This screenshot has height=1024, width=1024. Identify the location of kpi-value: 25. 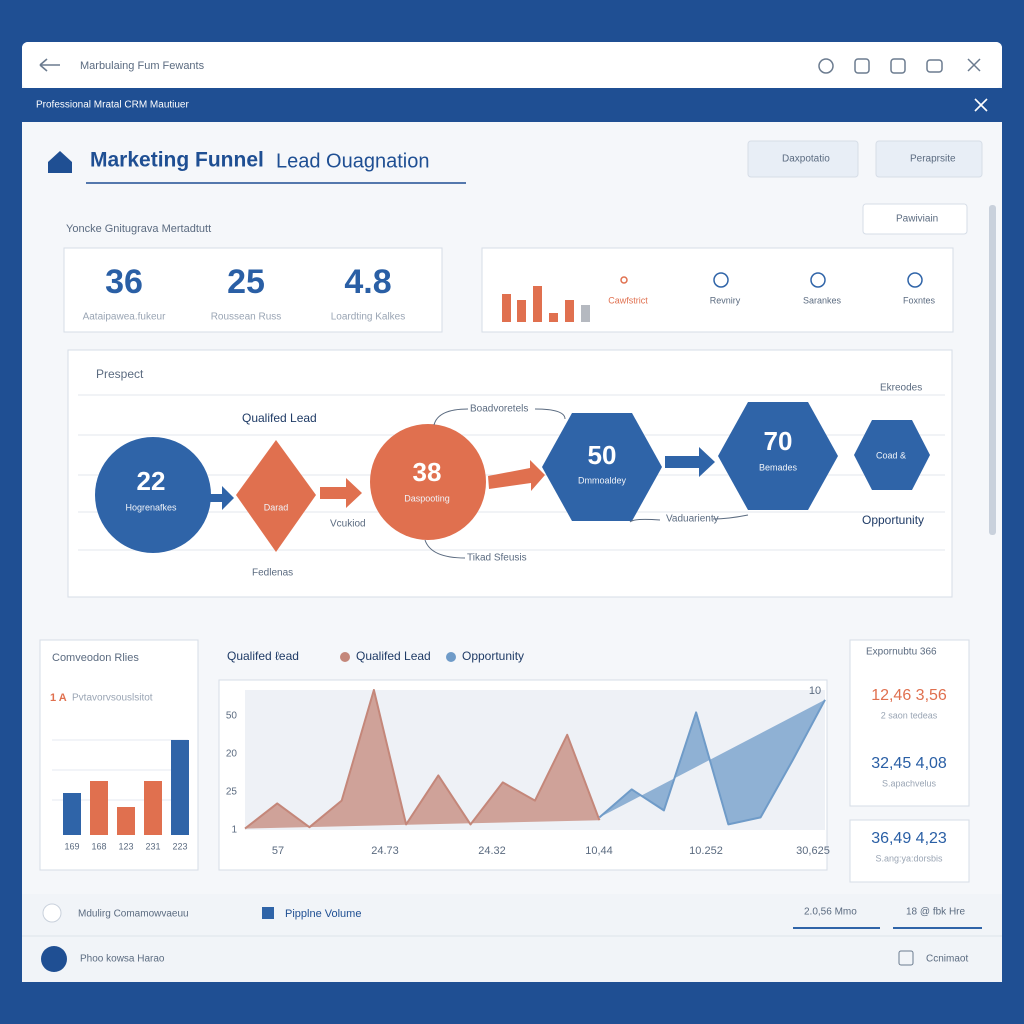
(246, 282).